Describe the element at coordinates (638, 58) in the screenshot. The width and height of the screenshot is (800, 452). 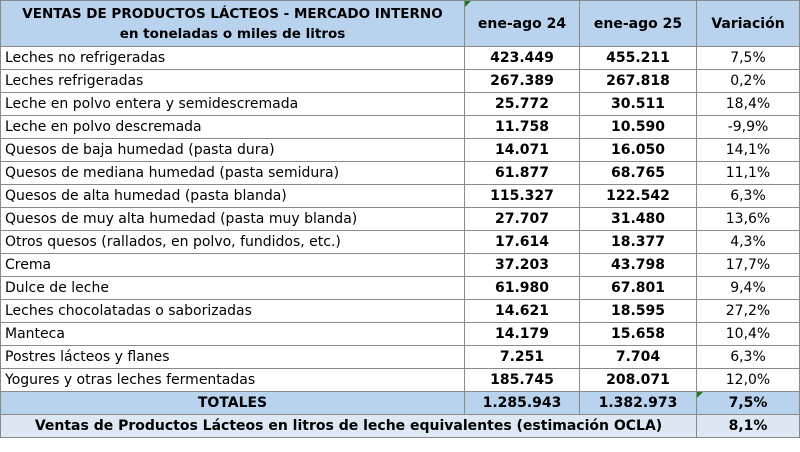
I see `value-2025: 455.211` at that location.